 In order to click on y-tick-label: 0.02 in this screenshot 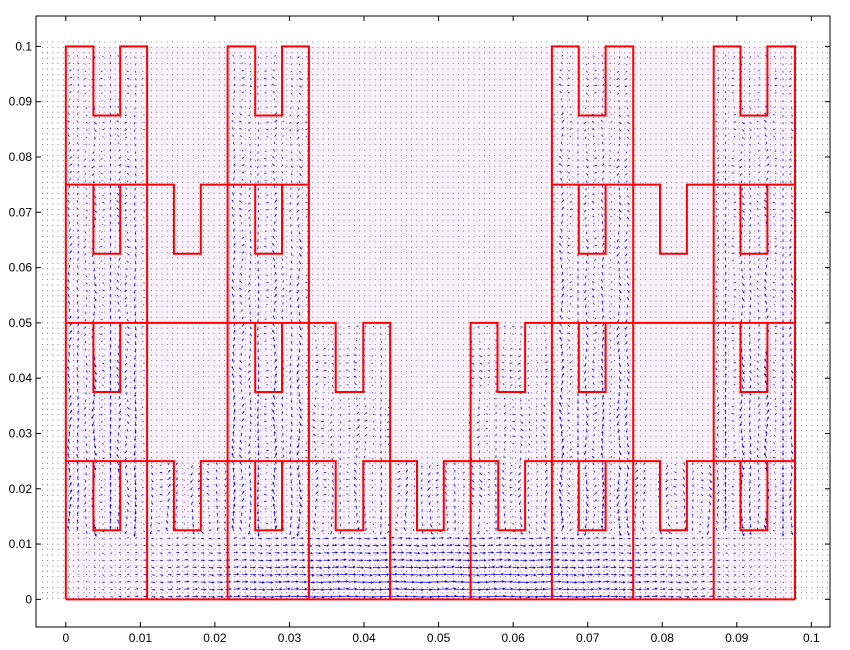, I will do `click(21, 489)`.